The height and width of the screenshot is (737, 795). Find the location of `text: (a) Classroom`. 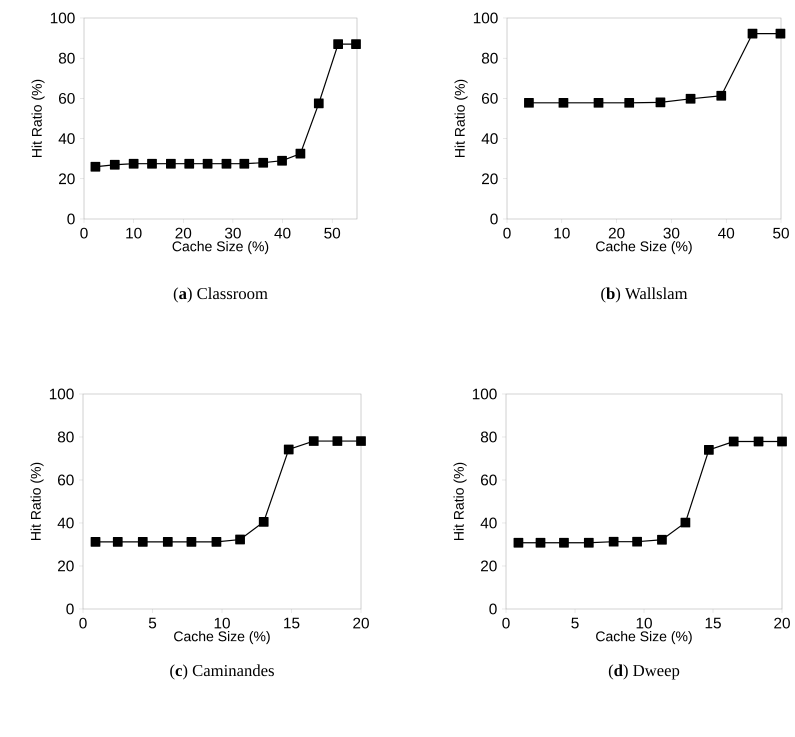

text: (a) Classroom is located at coordinates (221, 295).